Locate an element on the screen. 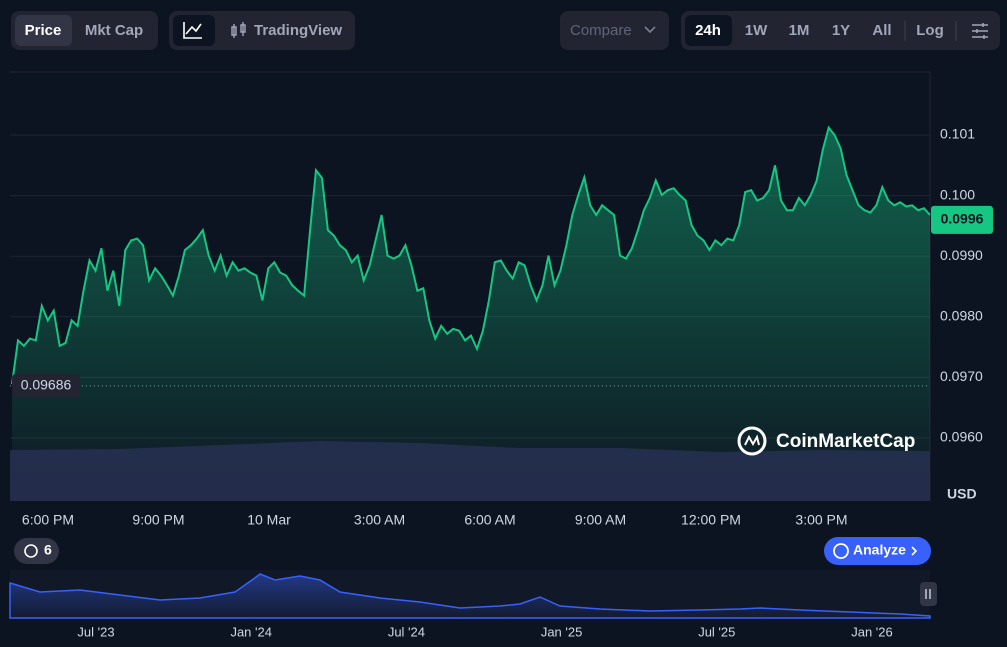  line-view-button is located at coordinates (194, 30).